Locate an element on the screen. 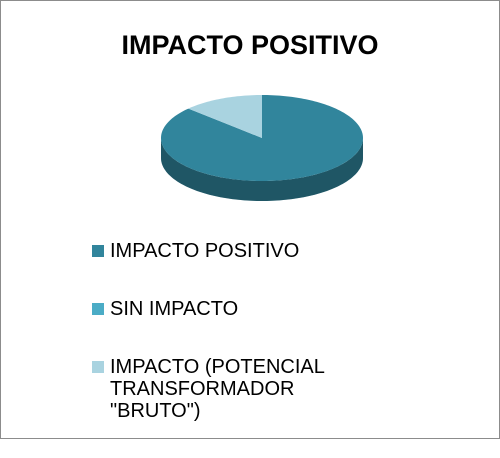 The height and width of the screenshot is (458, 500). pie-side-shade is located at coordinates (262, 169).